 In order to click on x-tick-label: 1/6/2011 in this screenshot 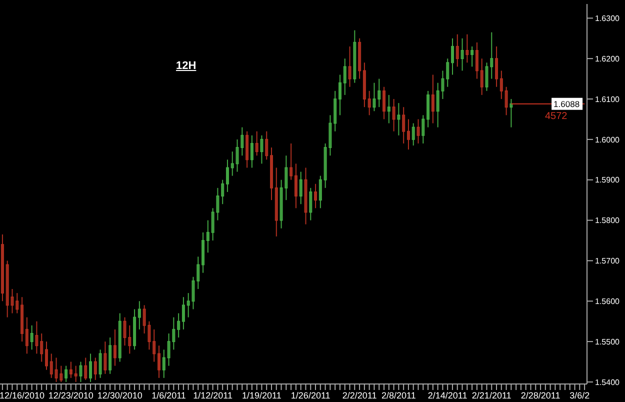, I will do `click(169, 395)`.